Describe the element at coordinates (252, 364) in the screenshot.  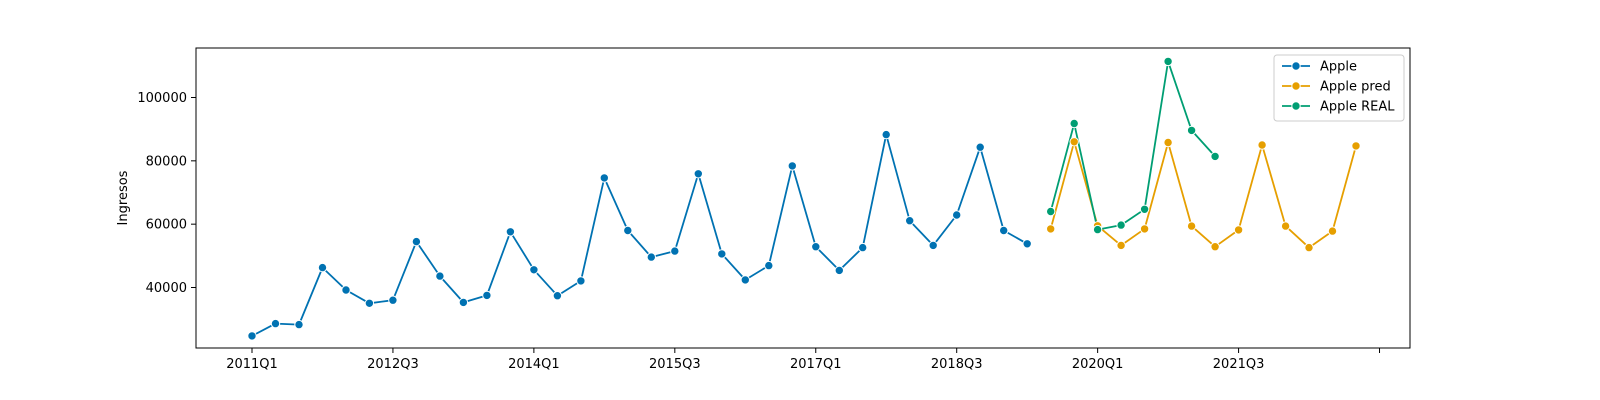
I see `x-tick-label: 2011Q1` at that location.